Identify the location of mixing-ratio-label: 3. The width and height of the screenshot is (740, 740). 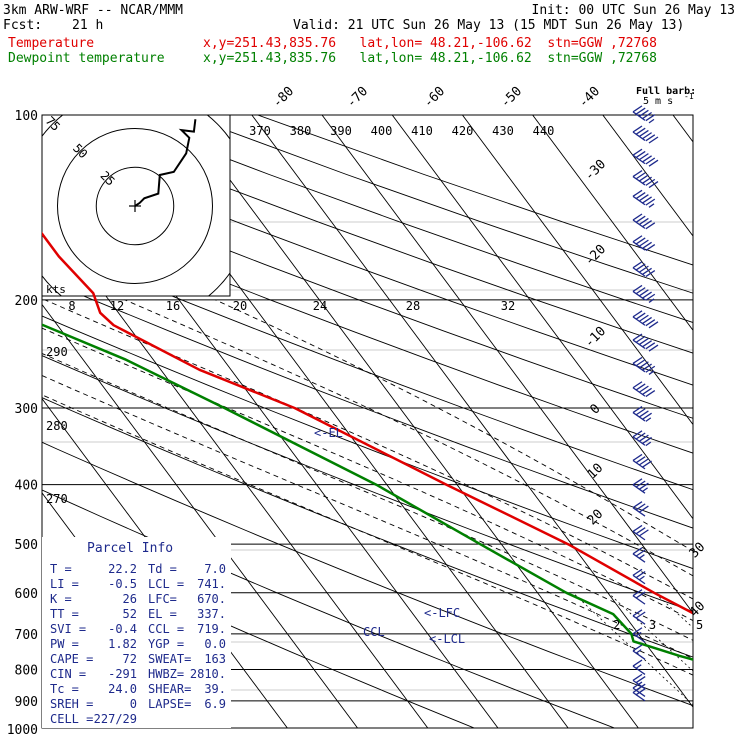
(652, 625).